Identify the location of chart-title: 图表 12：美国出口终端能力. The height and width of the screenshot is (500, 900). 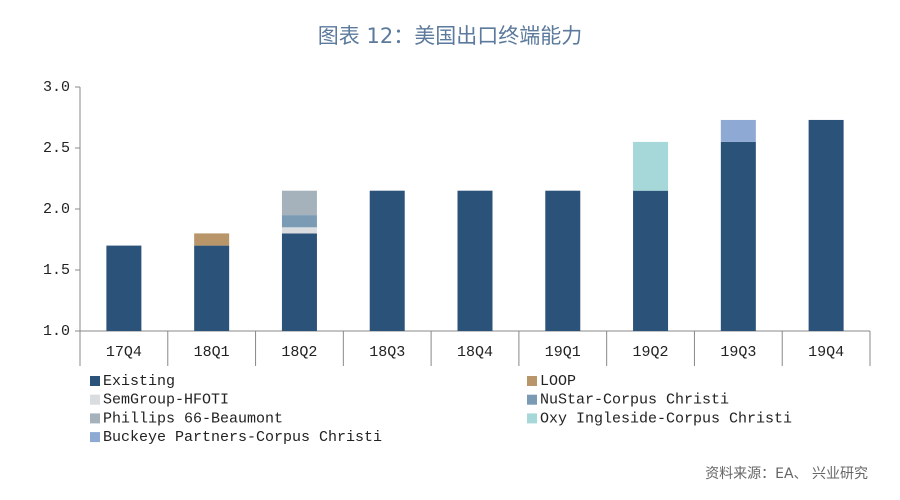
(450, 36).